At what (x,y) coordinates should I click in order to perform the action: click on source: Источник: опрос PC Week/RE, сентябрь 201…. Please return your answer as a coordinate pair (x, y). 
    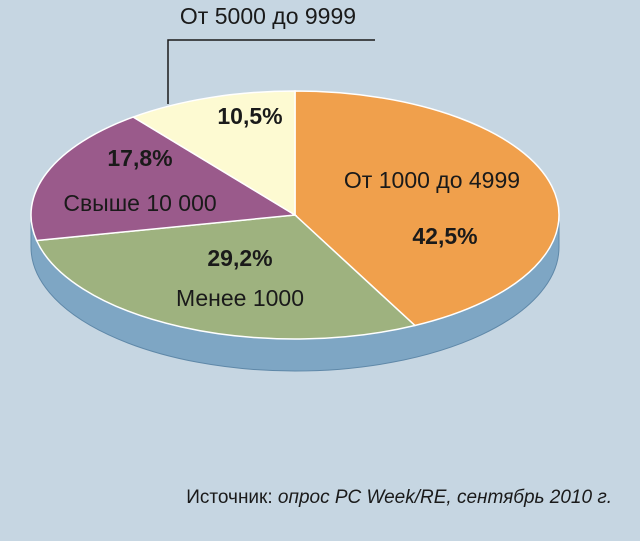
    Looking at the image, I should click on (399, 497).